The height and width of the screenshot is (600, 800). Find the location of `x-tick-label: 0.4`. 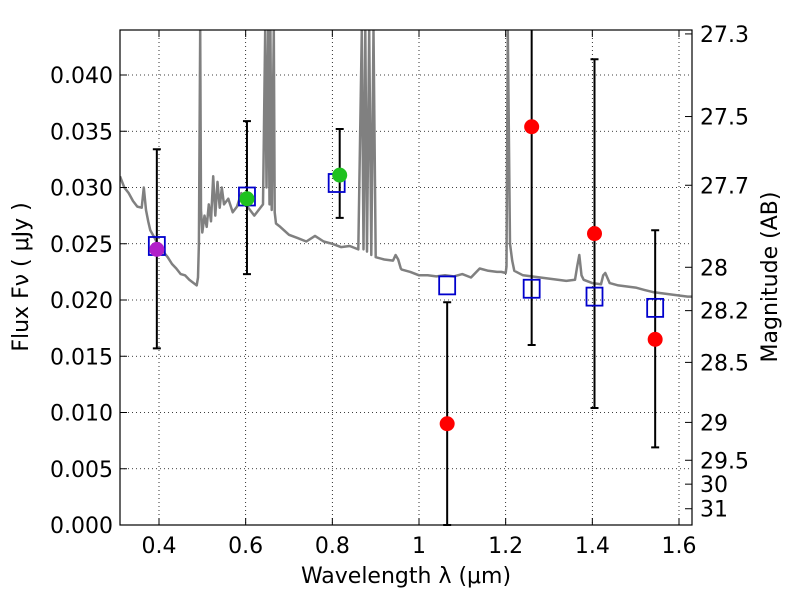

x-tick-label: 0.4 is located at coordinates (159, 546).